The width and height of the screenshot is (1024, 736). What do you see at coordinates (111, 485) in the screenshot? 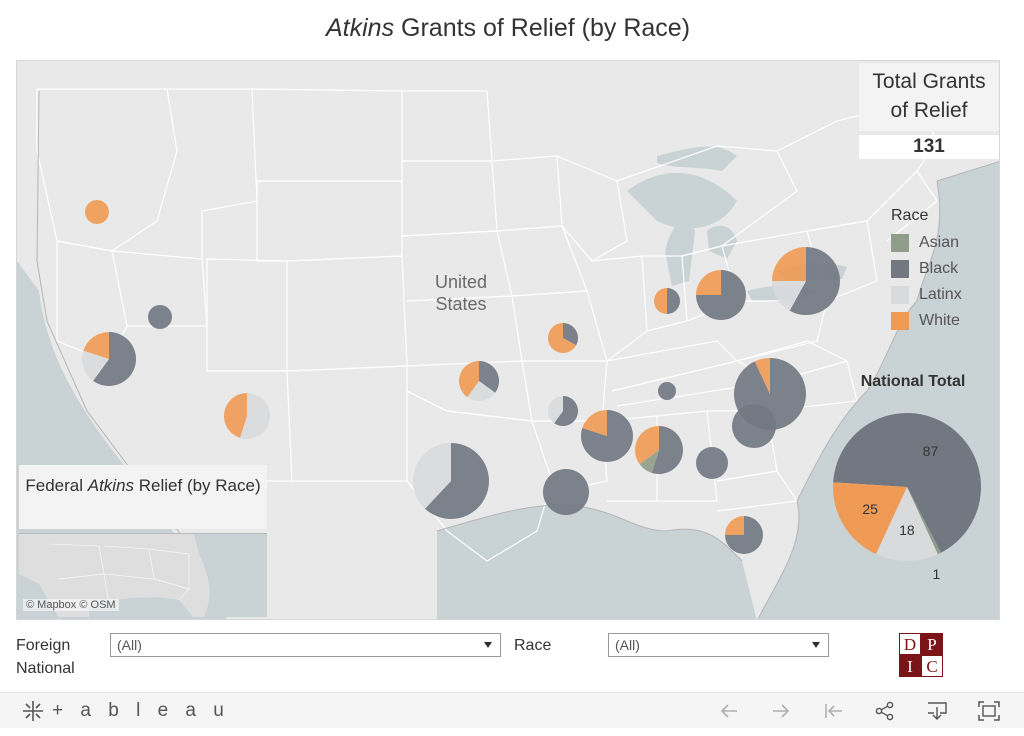
I see `inset-title-italic: Atkins` at bounding box center [111, 485].